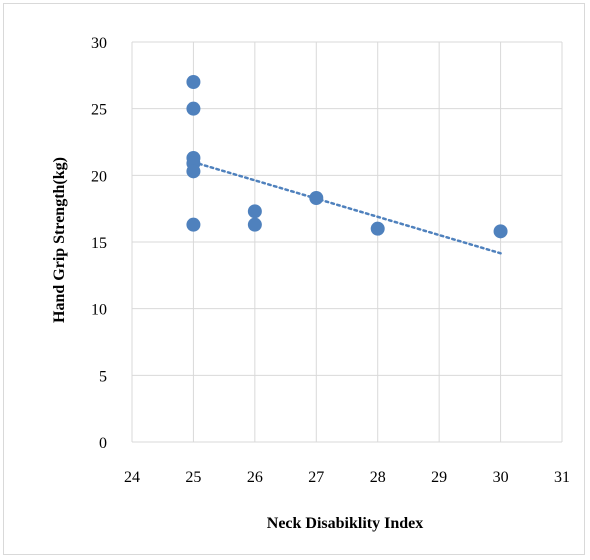  What do you see at coordinates (103, 443) in the screenshot?
I see `y-tick-label: 0` at bounding box center [103, 443].